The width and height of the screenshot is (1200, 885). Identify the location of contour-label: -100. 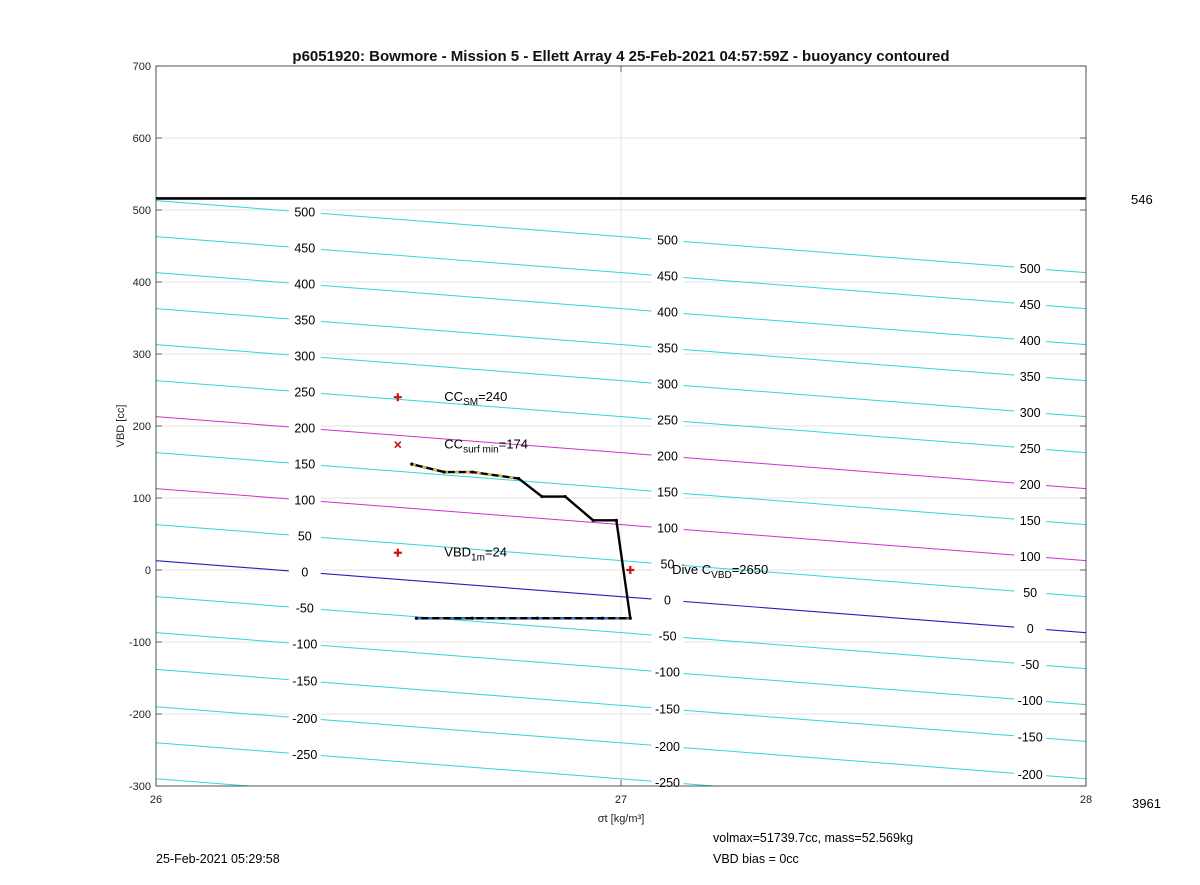
(667, 673).